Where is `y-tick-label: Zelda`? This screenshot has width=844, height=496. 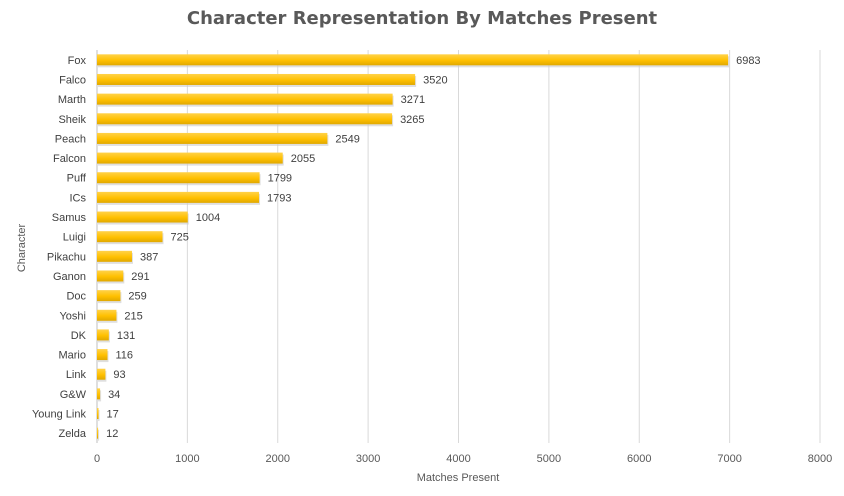
y-tick-label: Zelda is located at coordinates (72, 434).